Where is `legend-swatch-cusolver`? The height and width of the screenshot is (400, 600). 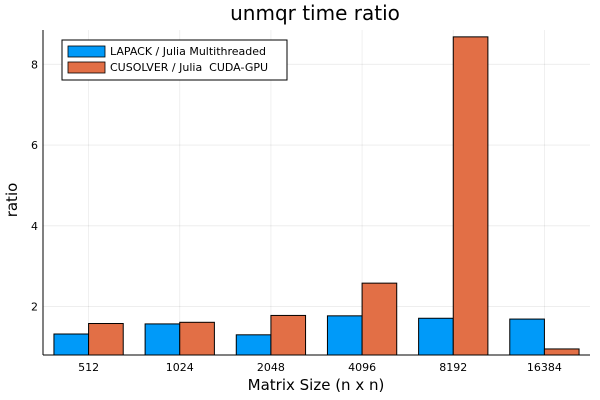 legend-swatch-cusolver is located at coordinates (86, 67).